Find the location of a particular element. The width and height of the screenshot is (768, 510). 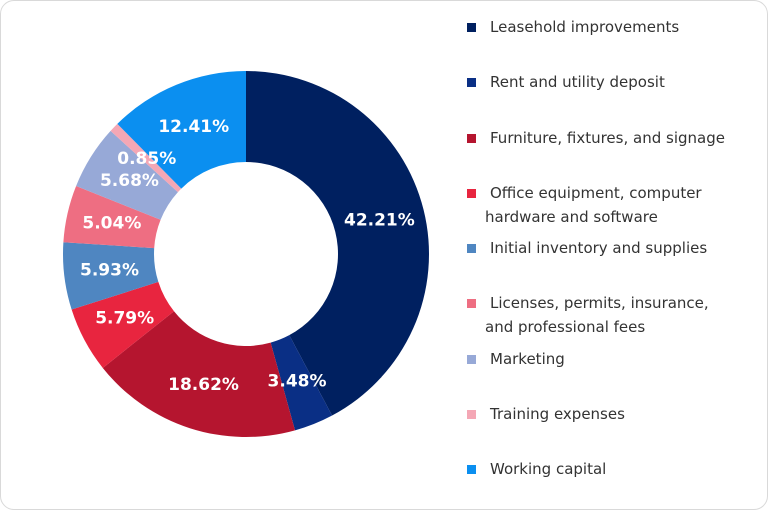

legend-label: Working capital is located at coordinates (548, 469).